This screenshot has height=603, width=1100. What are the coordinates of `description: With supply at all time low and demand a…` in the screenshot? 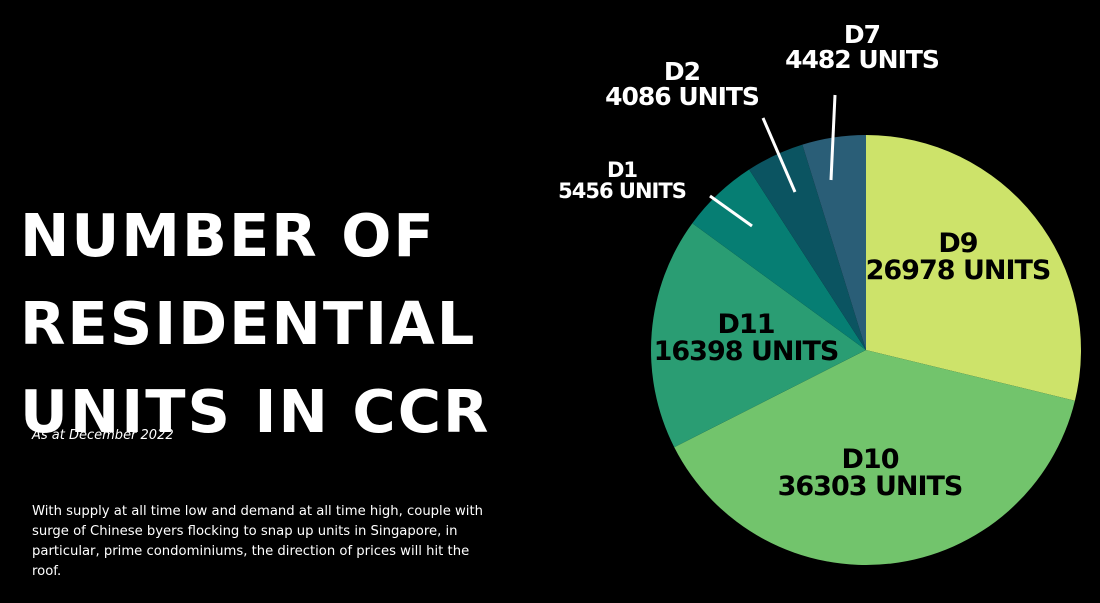 It's located at (258, 541).